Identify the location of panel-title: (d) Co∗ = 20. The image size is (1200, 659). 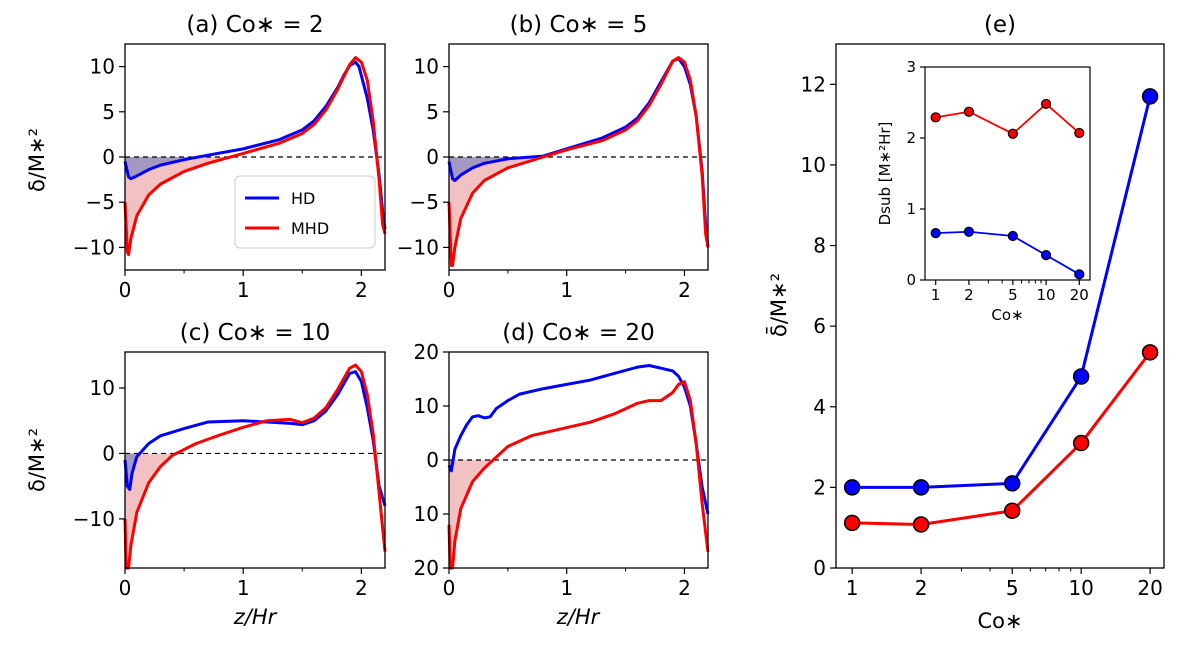
(578, 333).